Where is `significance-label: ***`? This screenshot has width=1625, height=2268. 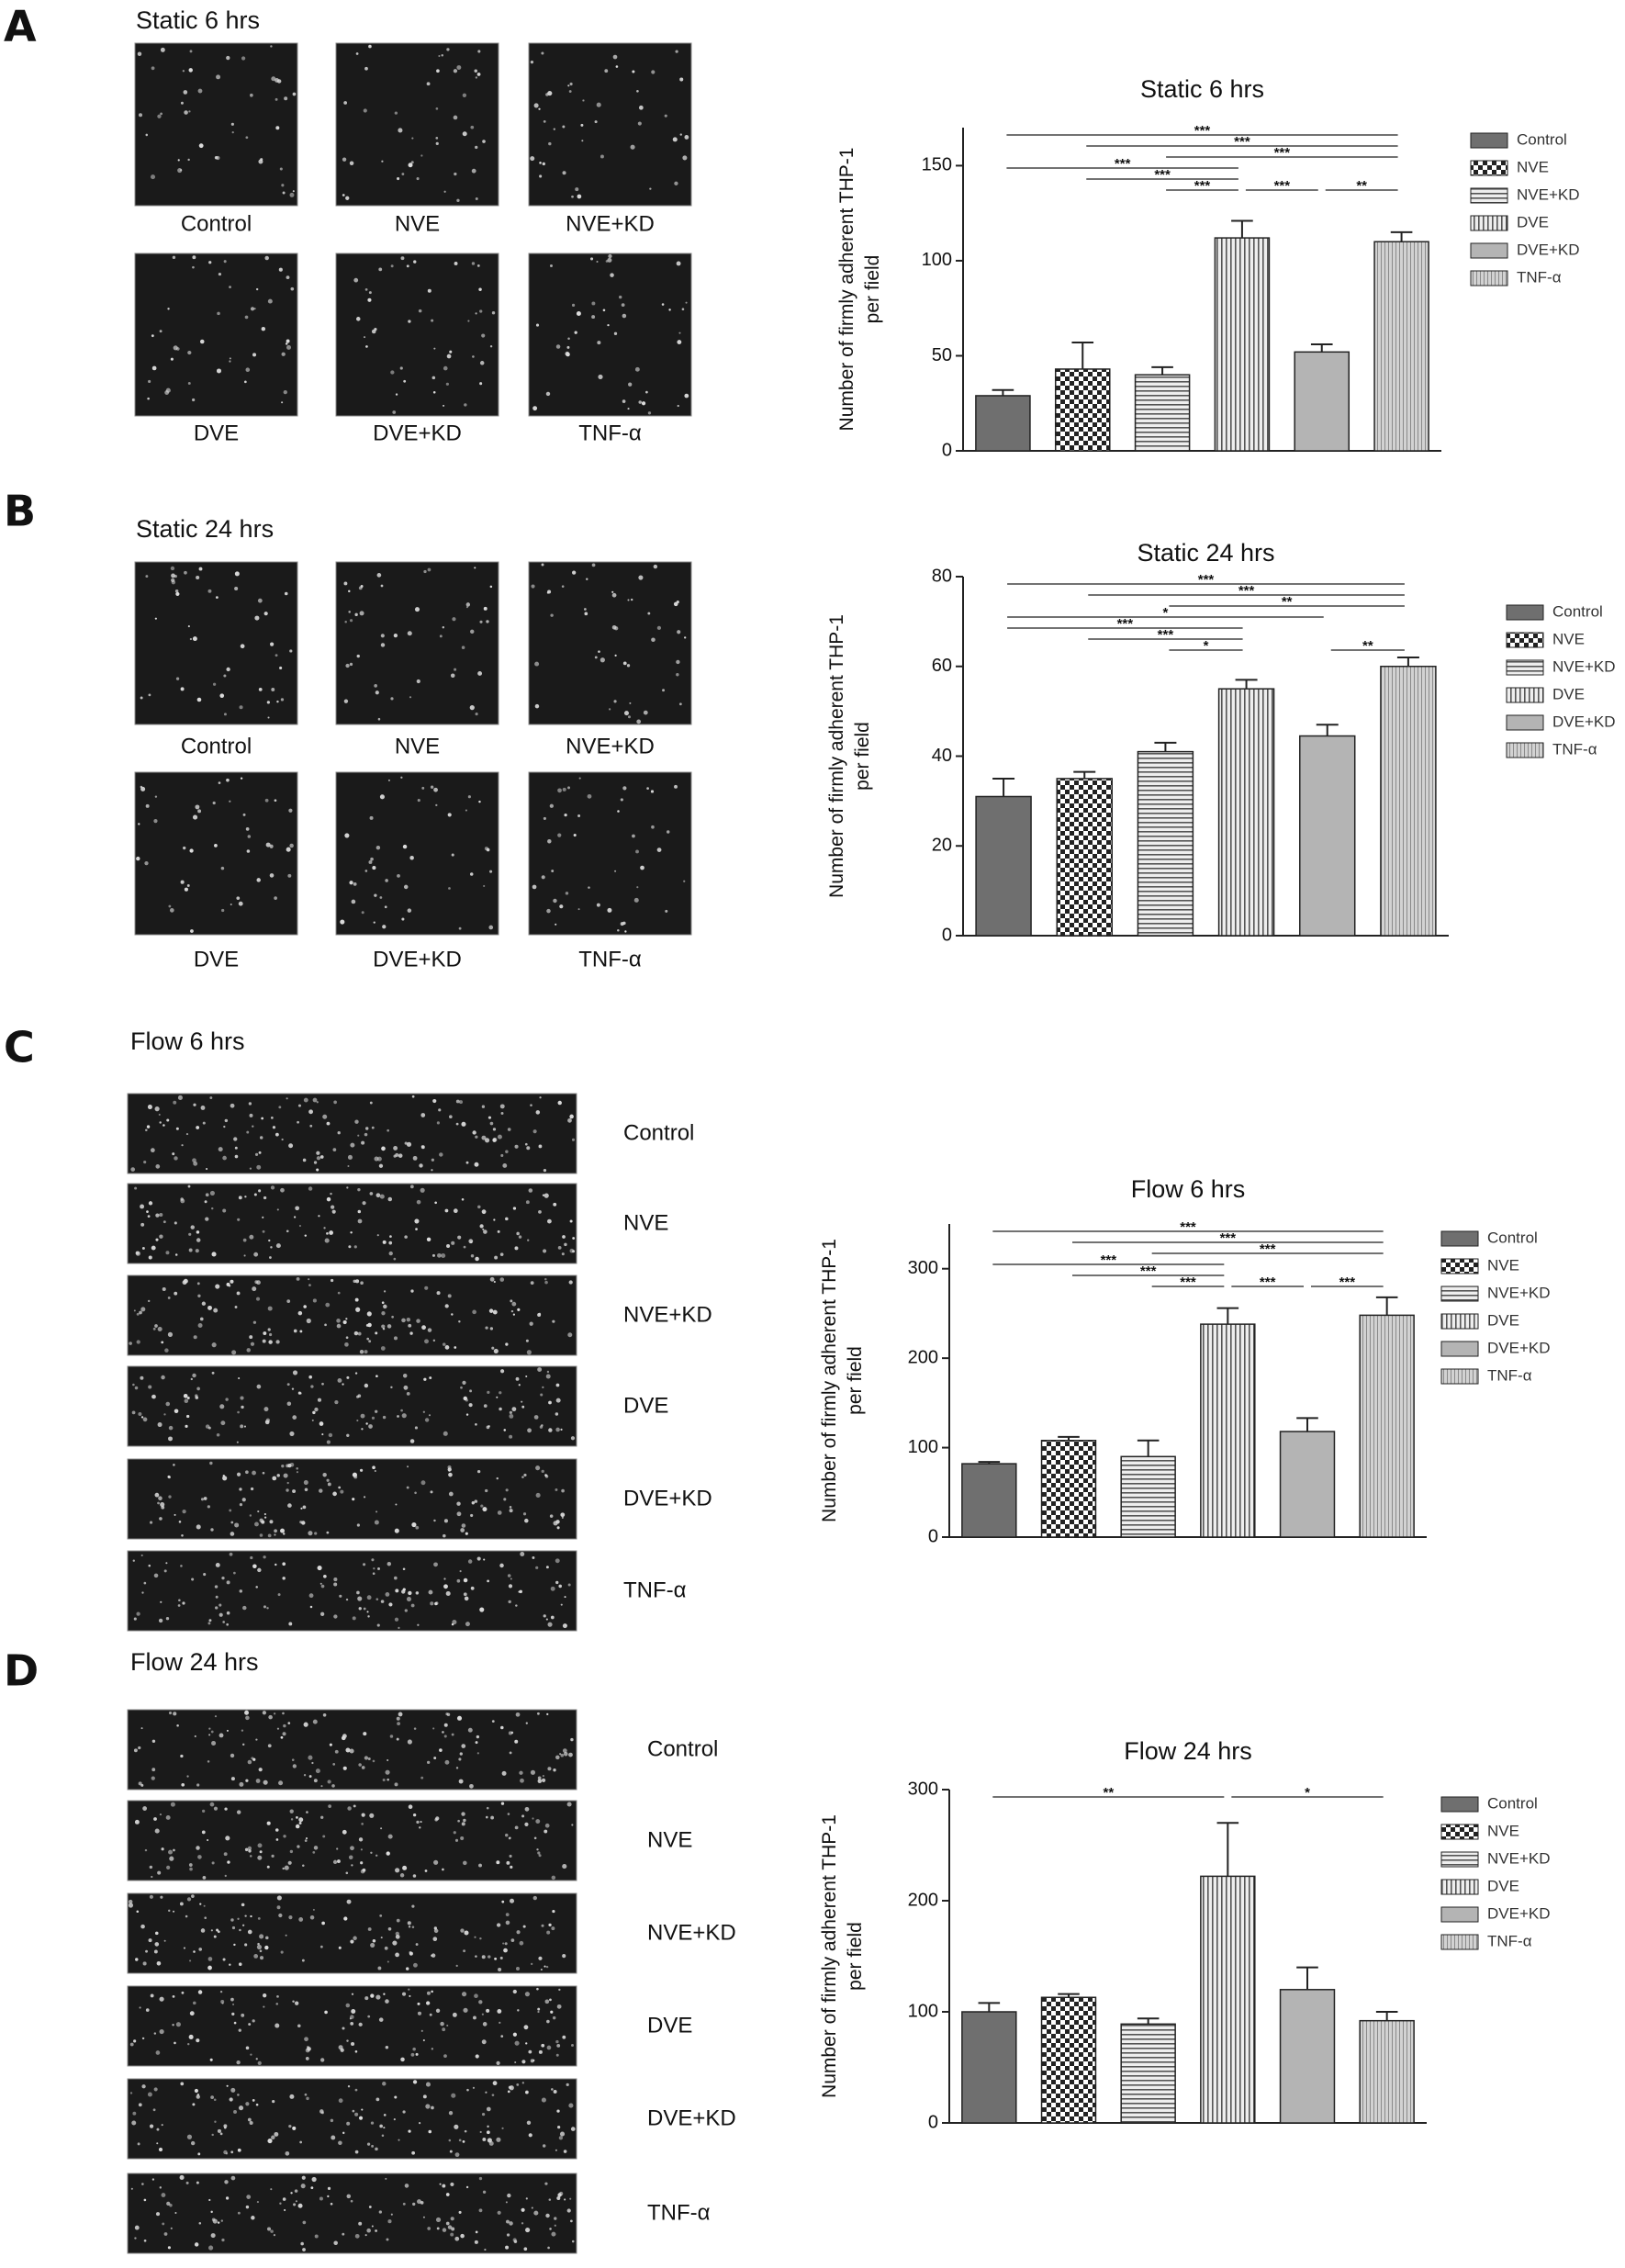 significance-label: *** is located at coordinates (1202, 131).